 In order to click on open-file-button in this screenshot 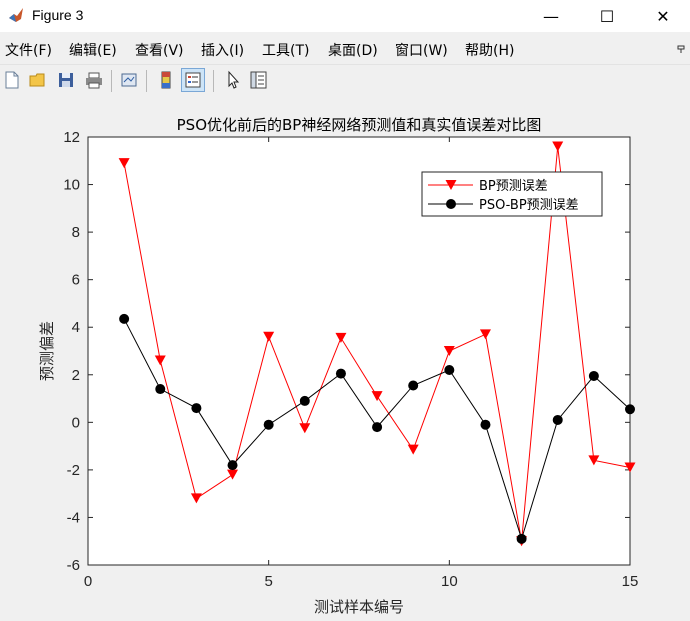, I will do `click(38, 80)`.